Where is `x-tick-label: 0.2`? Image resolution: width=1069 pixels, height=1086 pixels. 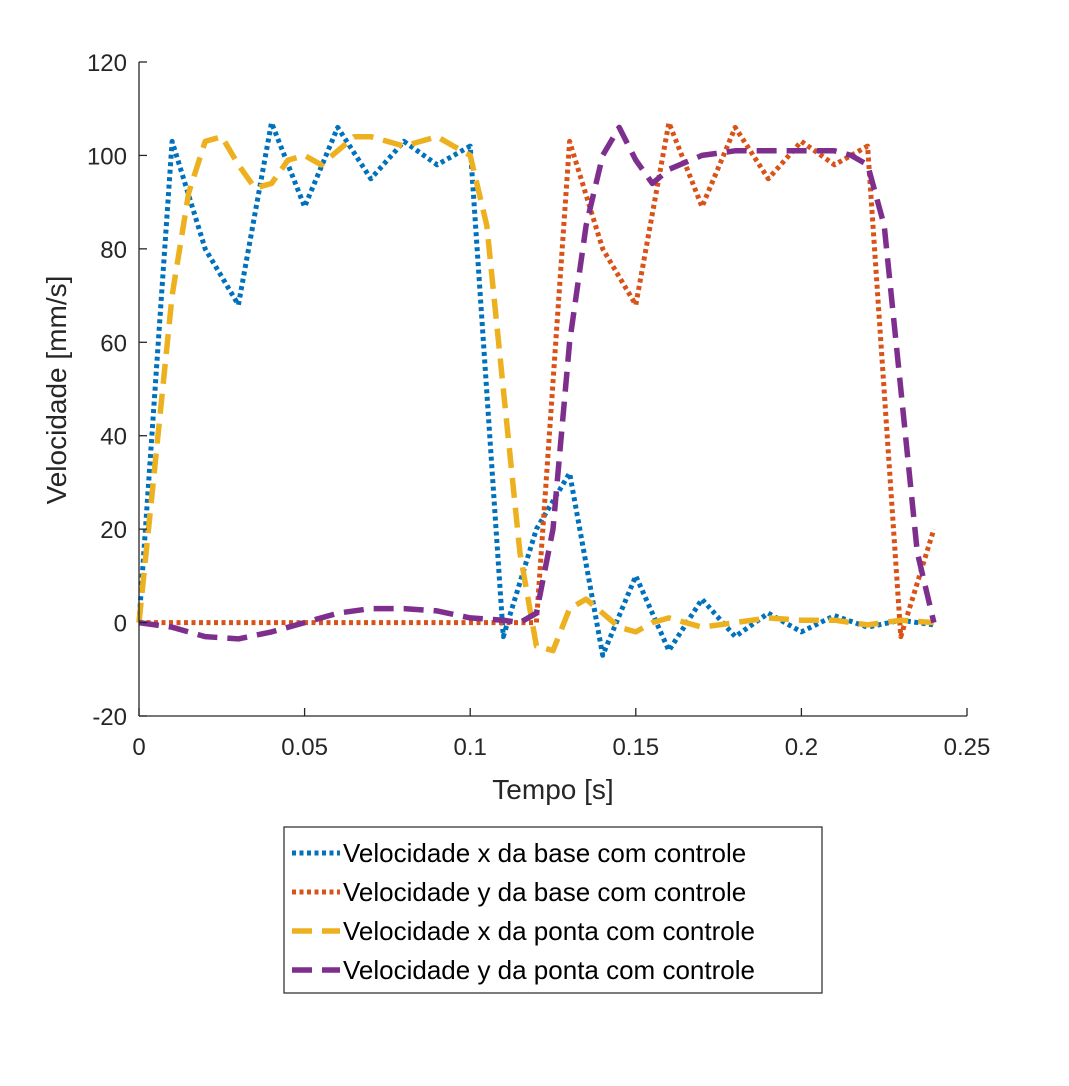
x-tick-label: 0.2 is located at coordinates (801, 747).